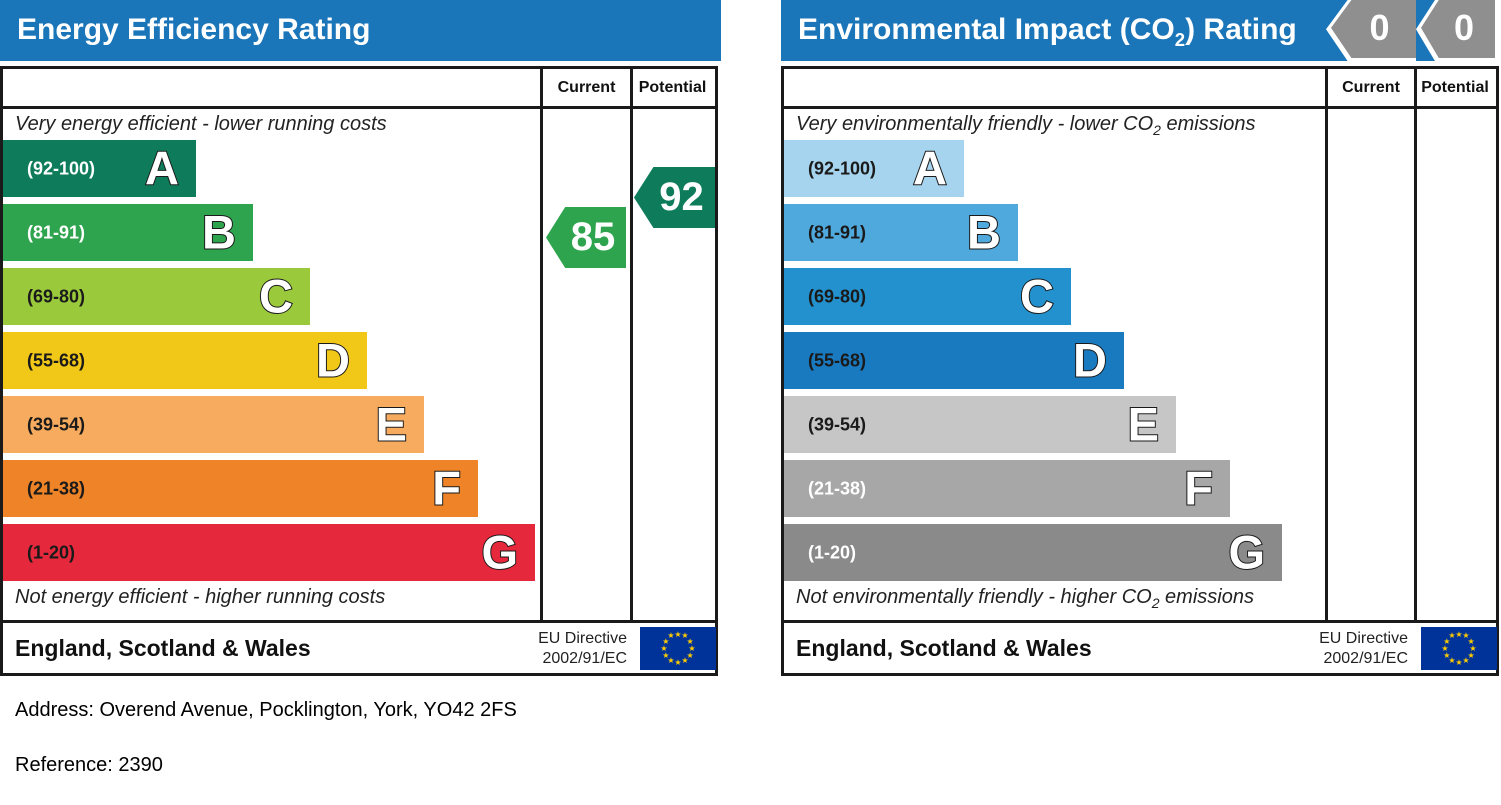  Describe the element at coordinates (89, 765) in the screenshot. I see `reference-line: Reference: 2390` at that location.